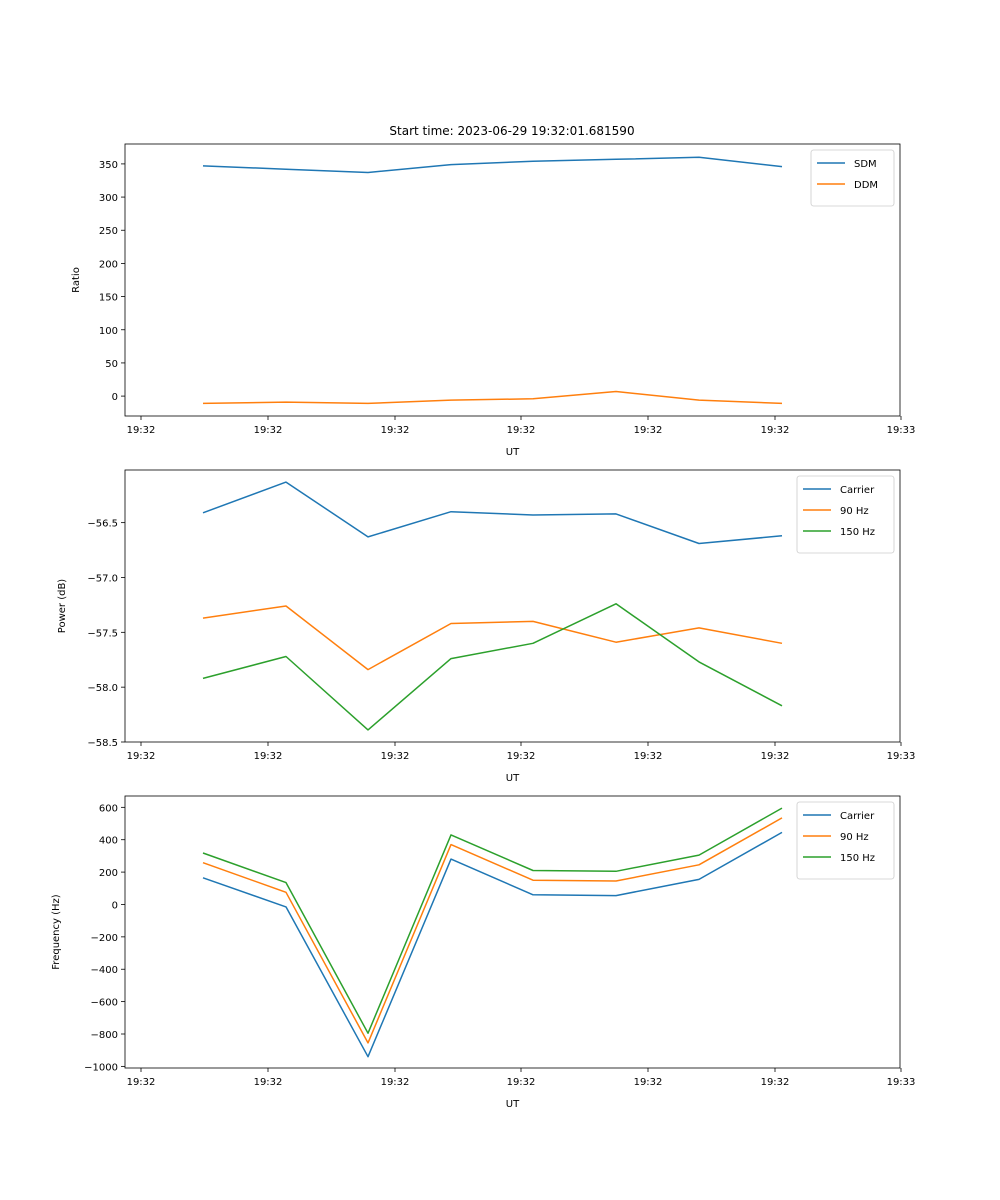 The height and width of the screenshot is (1200, 1000). I want to click on series-line-ddm, so click(492, 397).